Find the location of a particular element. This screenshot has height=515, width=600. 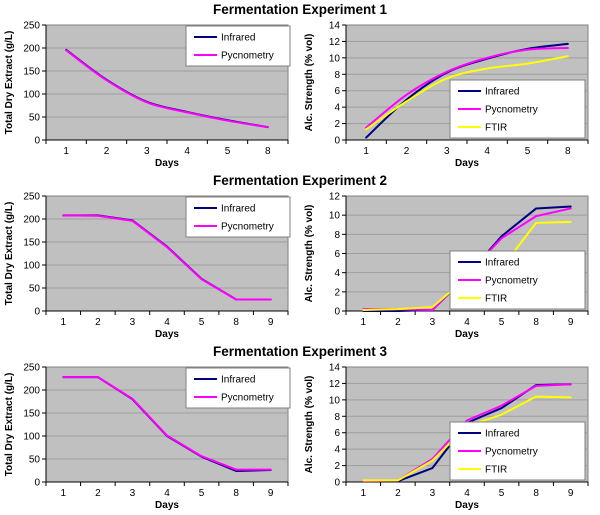

legend-box is located at coordinates (238, 388).